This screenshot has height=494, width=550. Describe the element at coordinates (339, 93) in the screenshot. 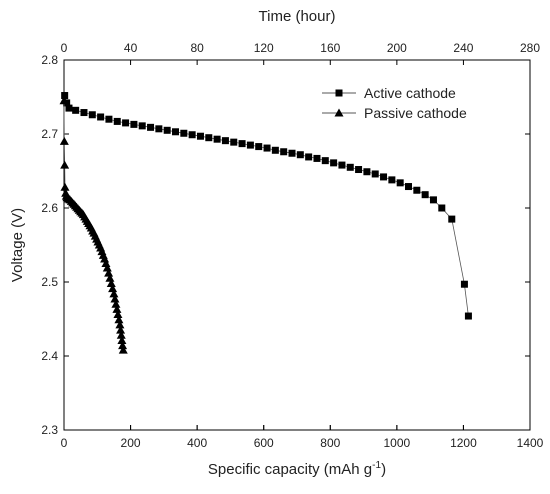

I see `legend-marker-active` at that location.